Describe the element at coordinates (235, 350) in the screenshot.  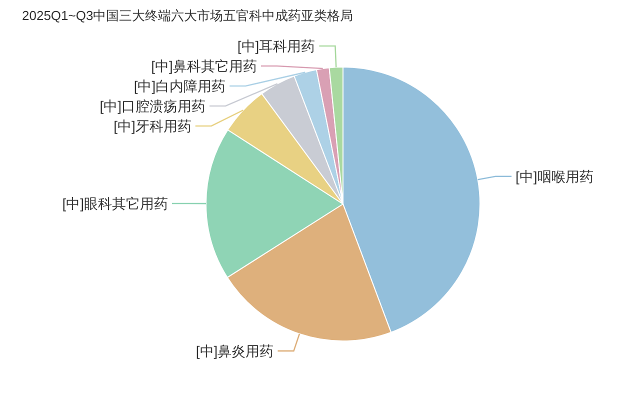
I see `slice-label: [中]鼻炎用药` at that location.